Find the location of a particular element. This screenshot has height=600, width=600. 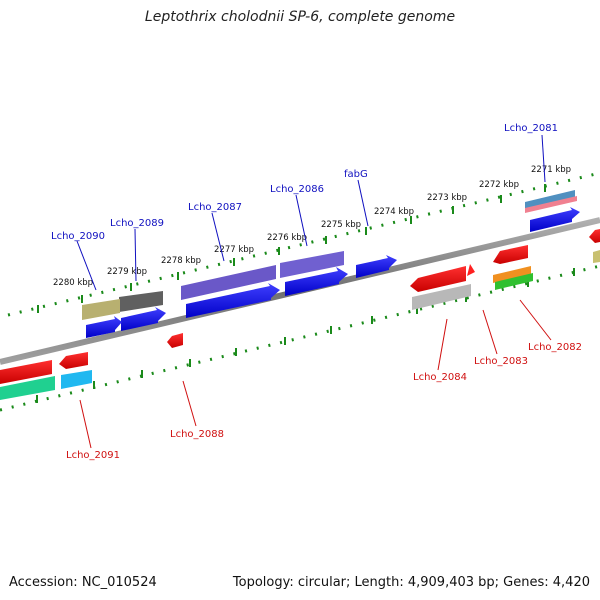

gene-label-lcho-2090: Lcho_2090 is located at coordinates (78, 236).